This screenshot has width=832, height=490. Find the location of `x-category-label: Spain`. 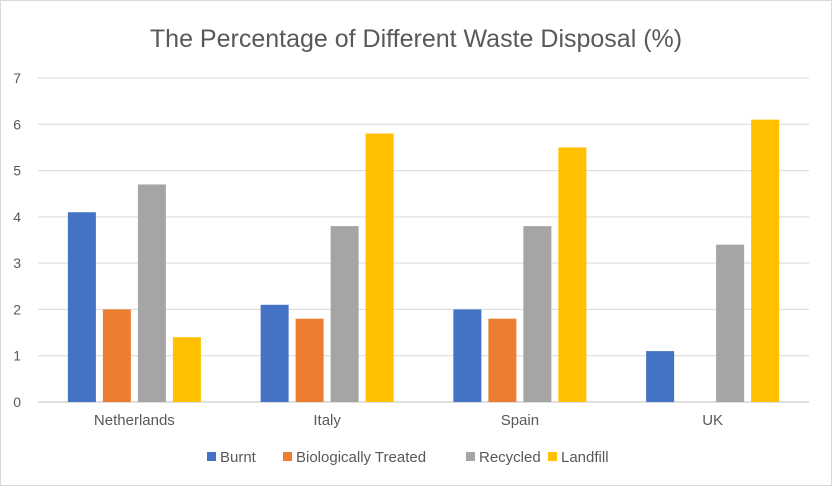

x-category-label: Spain is located at coordinates (520, 420).